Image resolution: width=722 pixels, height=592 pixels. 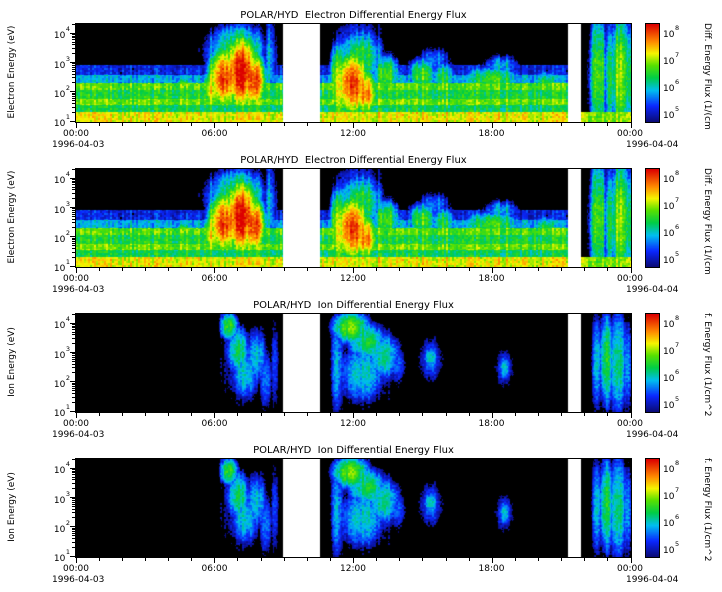 What do you see at coordinates (67, 377) in the screenshot?
I see `y-tick-label-exponent: 2` at bounding box center [67, 377].